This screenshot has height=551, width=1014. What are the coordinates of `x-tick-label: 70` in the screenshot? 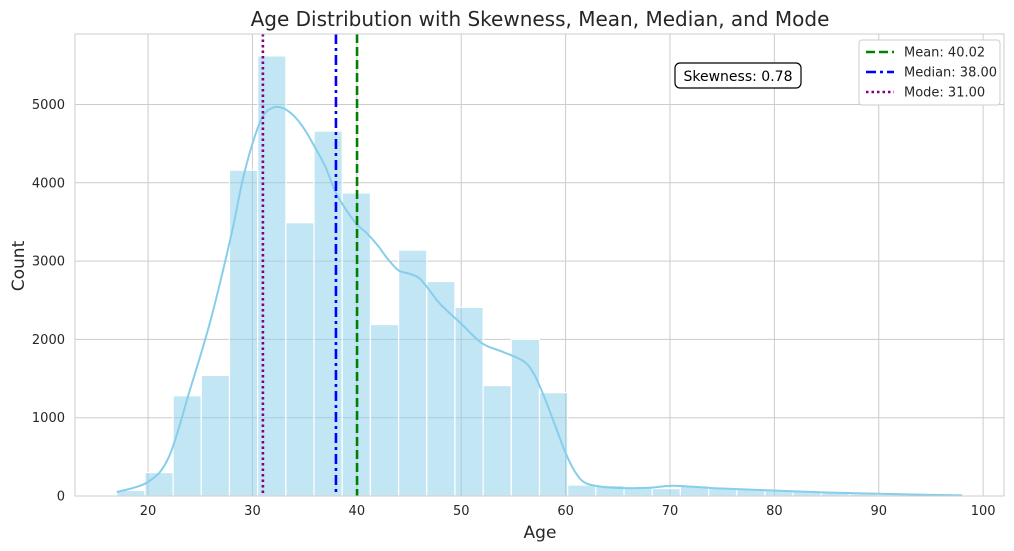 It's located at (670, 511).